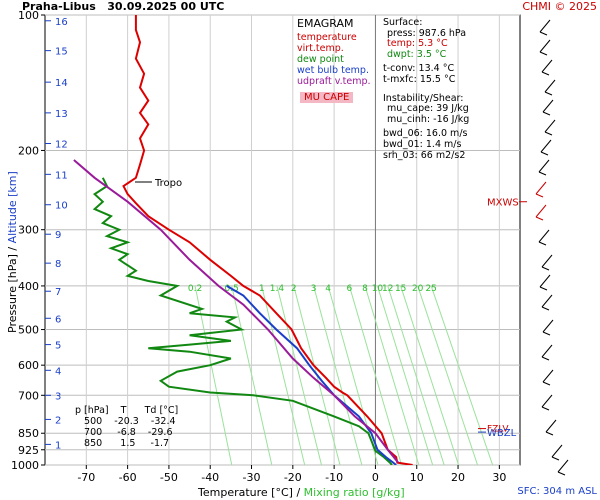 The image size is (600, 500). I want to click on surface-temp: temp: 5.3 °C, so click(417, 44).